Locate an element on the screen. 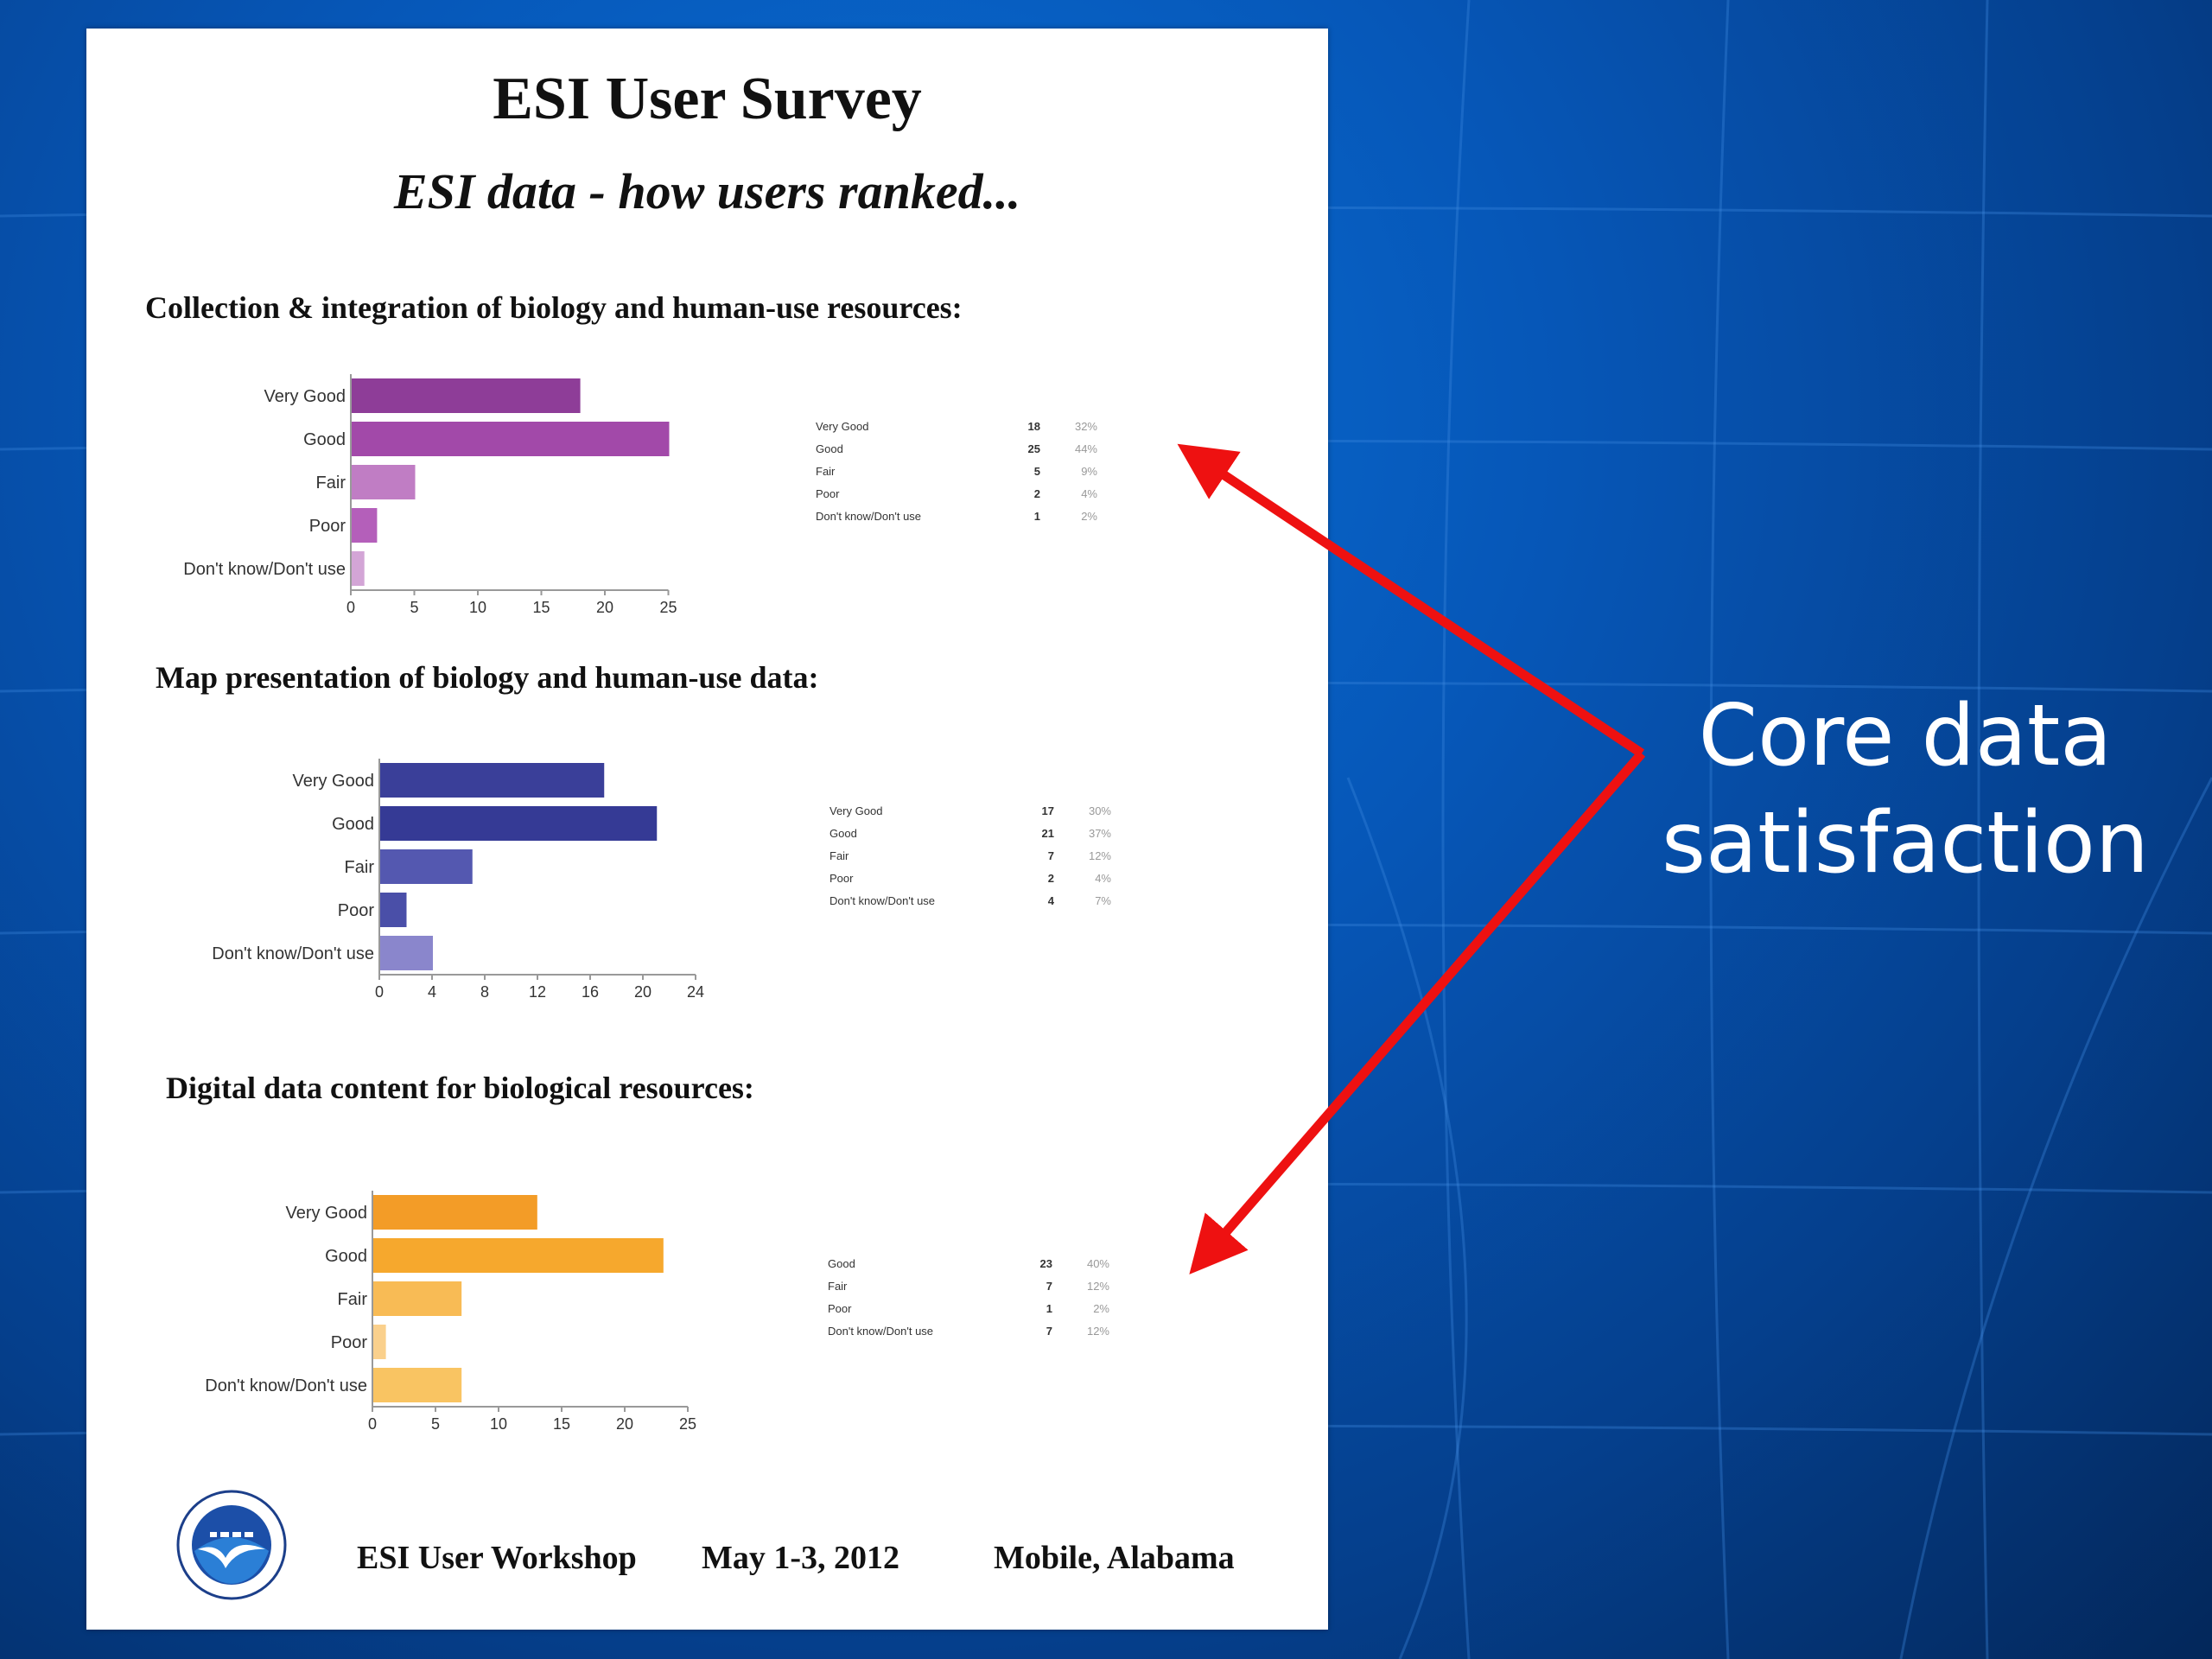 The height and width of the screenshot is (1659, 2212). table-row: Good 21 37% is located at coordinates (1011, 834).